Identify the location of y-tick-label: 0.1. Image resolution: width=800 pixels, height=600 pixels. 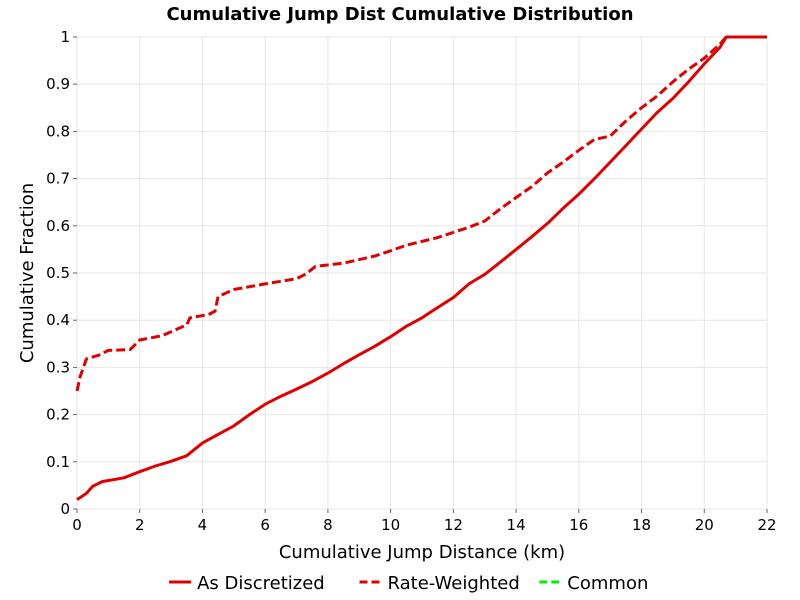
(58, 462).